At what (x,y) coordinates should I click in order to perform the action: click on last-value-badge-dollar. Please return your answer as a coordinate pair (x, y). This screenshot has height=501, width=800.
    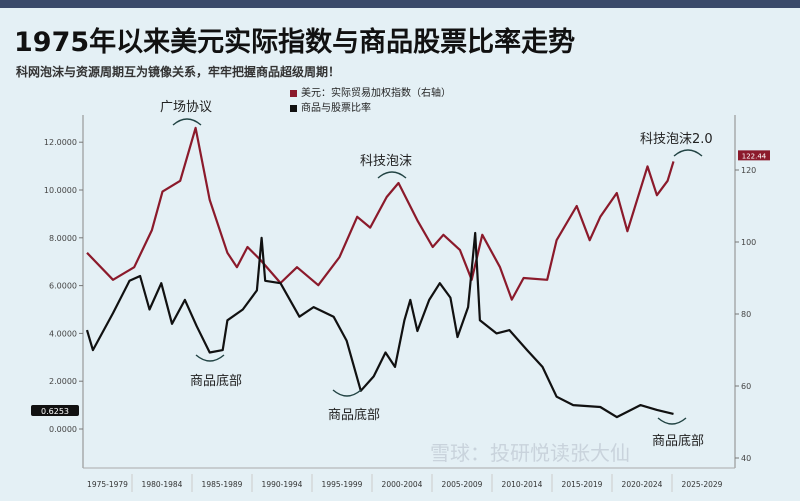
    Looking at the image, I should click on (754, 155).